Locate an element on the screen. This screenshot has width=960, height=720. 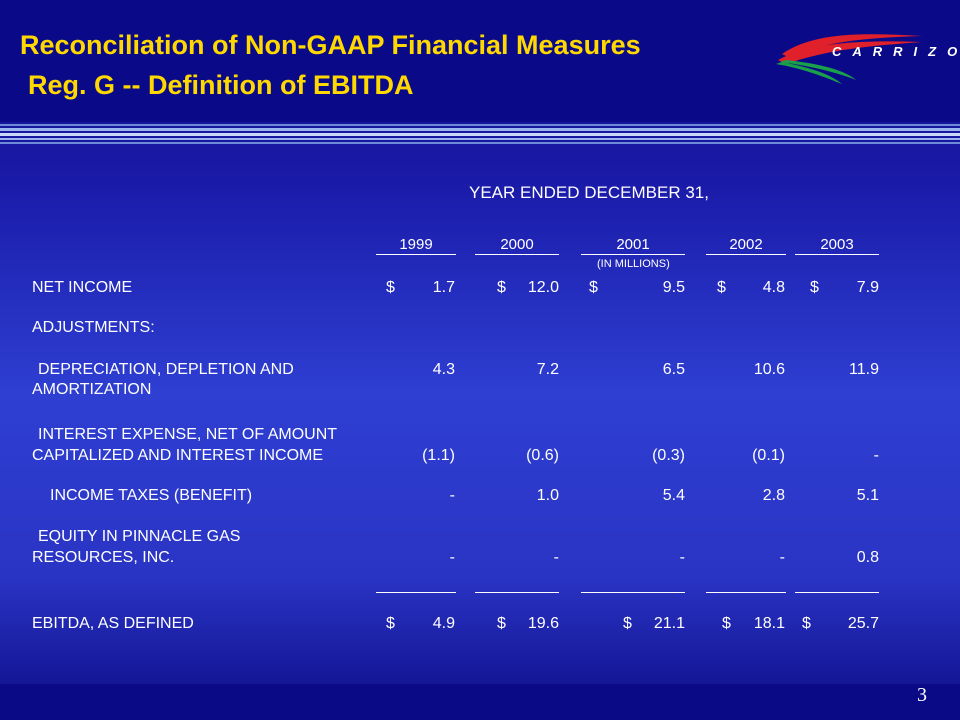
slide-subtitle: Reg. G -- Definition of EBITDA is located at coordinates (221, 85).